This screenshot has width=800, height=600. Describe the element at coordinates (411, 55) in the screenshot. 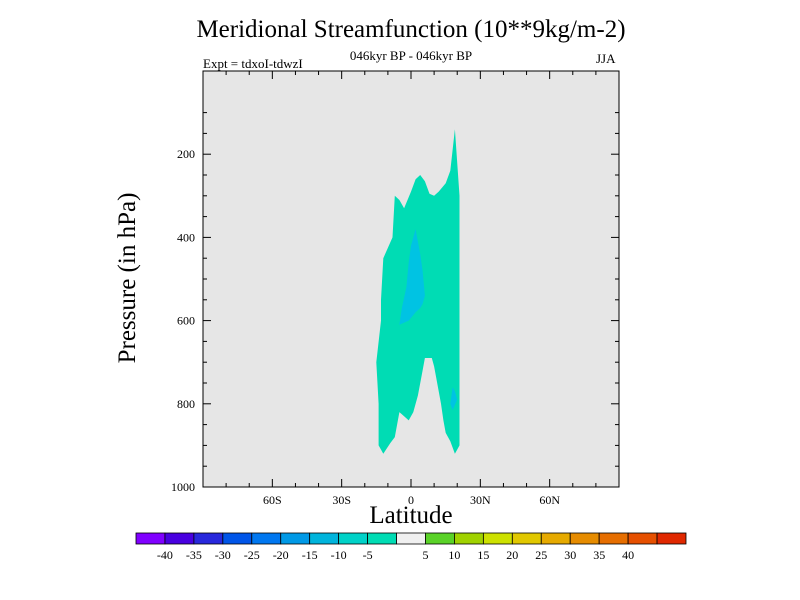

I see `chart-subtitle: 046kyr BP - 046kyr BP` at that location.